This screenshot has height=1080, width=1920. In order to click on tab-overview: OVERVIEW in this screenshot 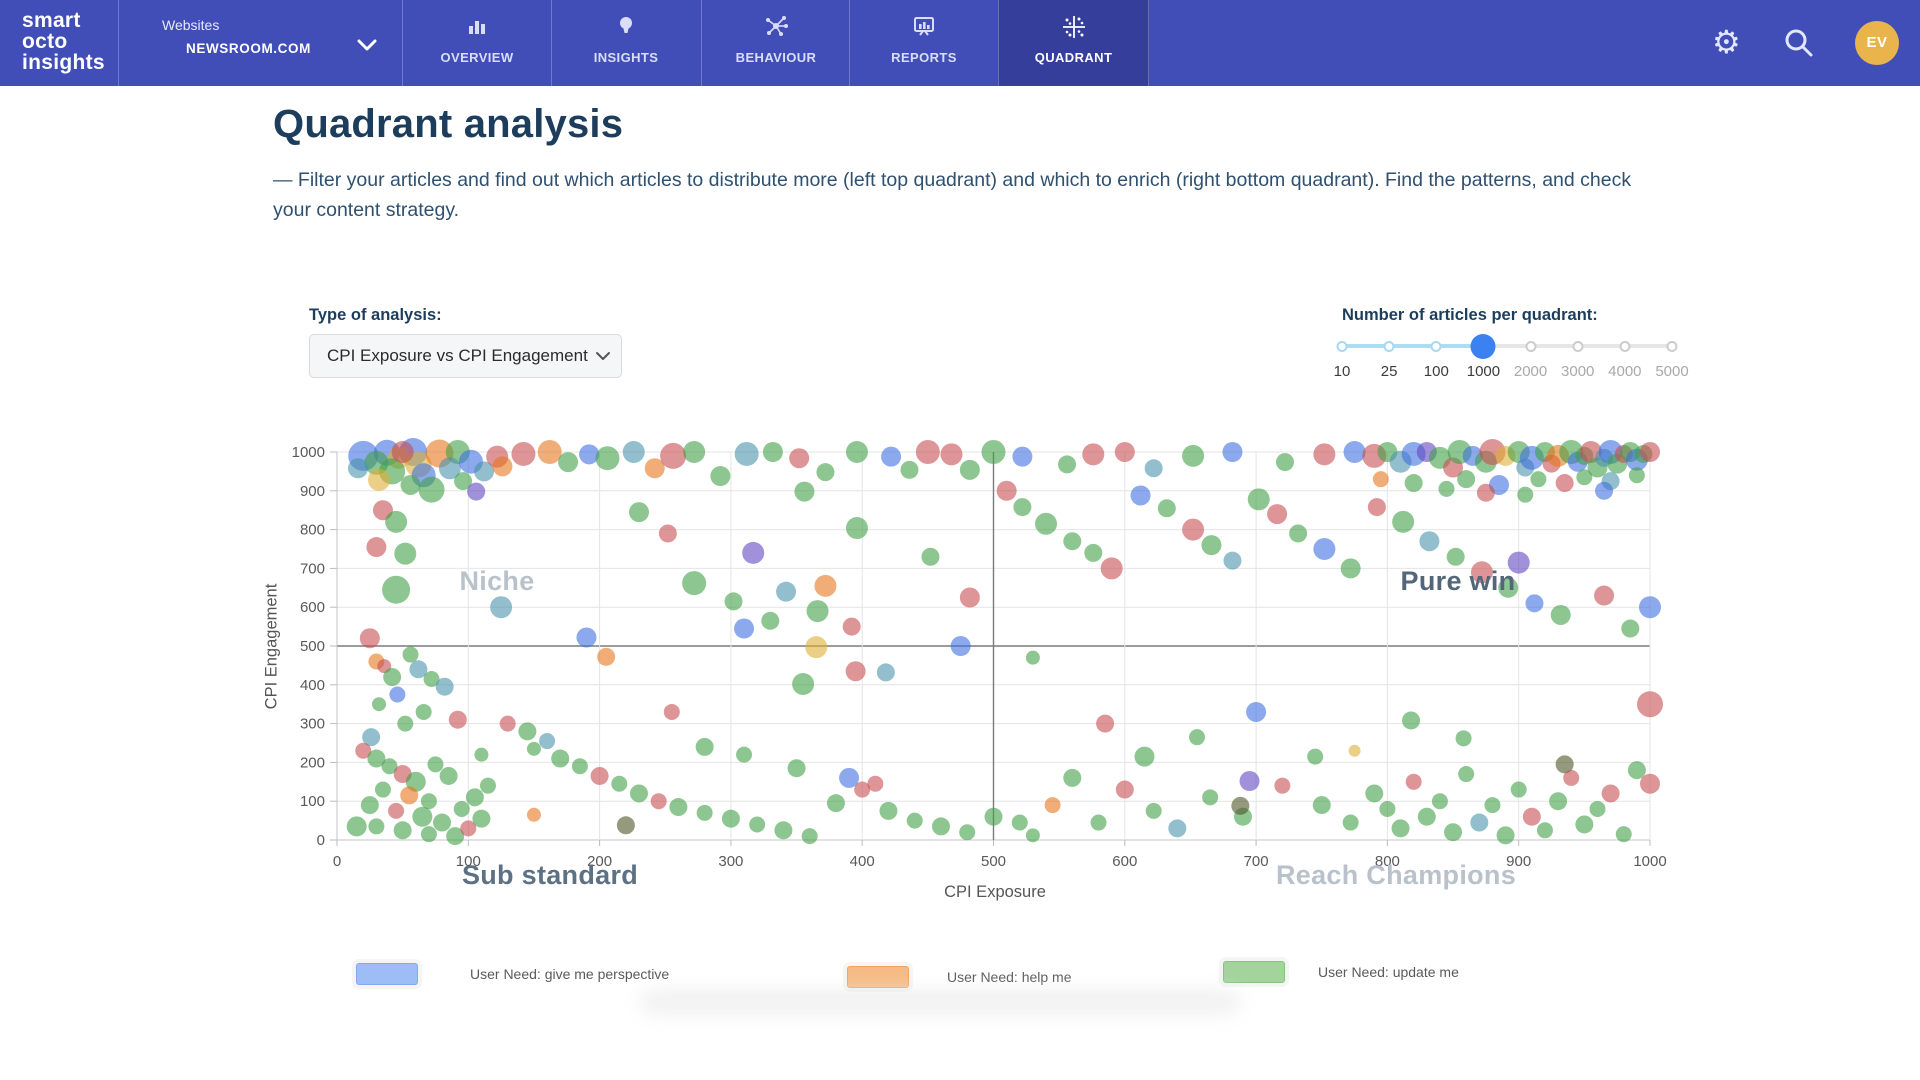, I will do `click(476, 43)`.